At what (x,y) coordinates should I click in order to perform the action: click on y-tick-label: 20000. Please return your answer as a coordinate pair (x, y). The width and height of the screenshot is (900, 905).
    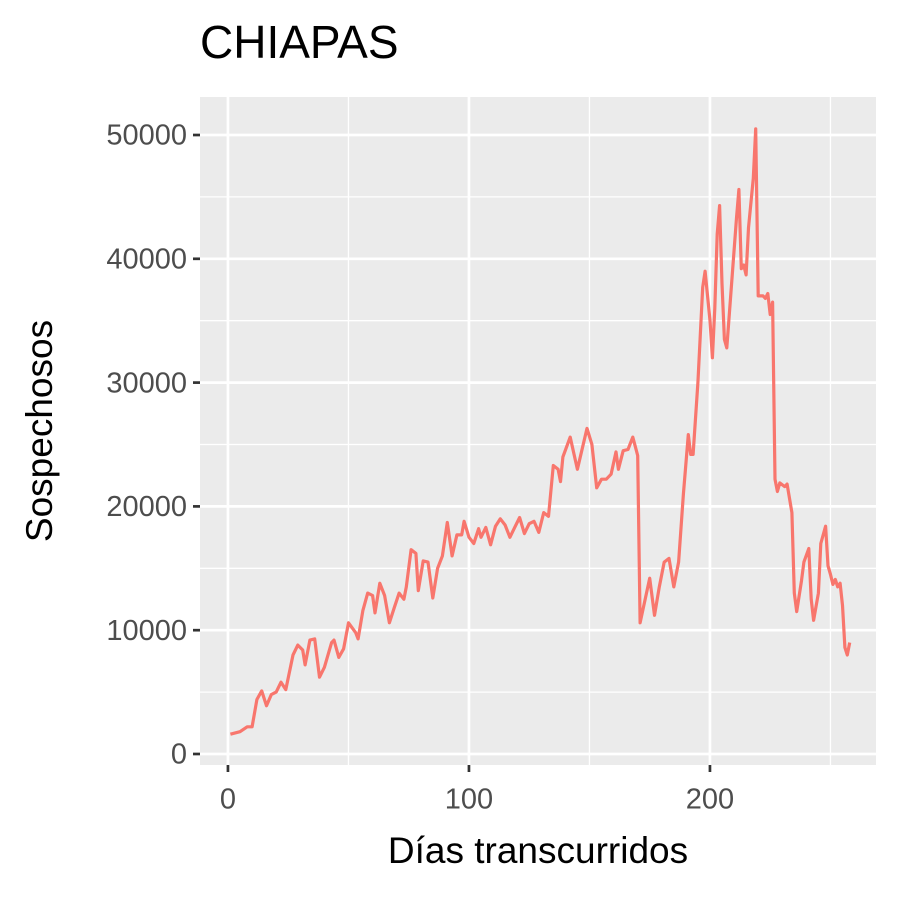
    Looking at the image, I should click on (146, 507).